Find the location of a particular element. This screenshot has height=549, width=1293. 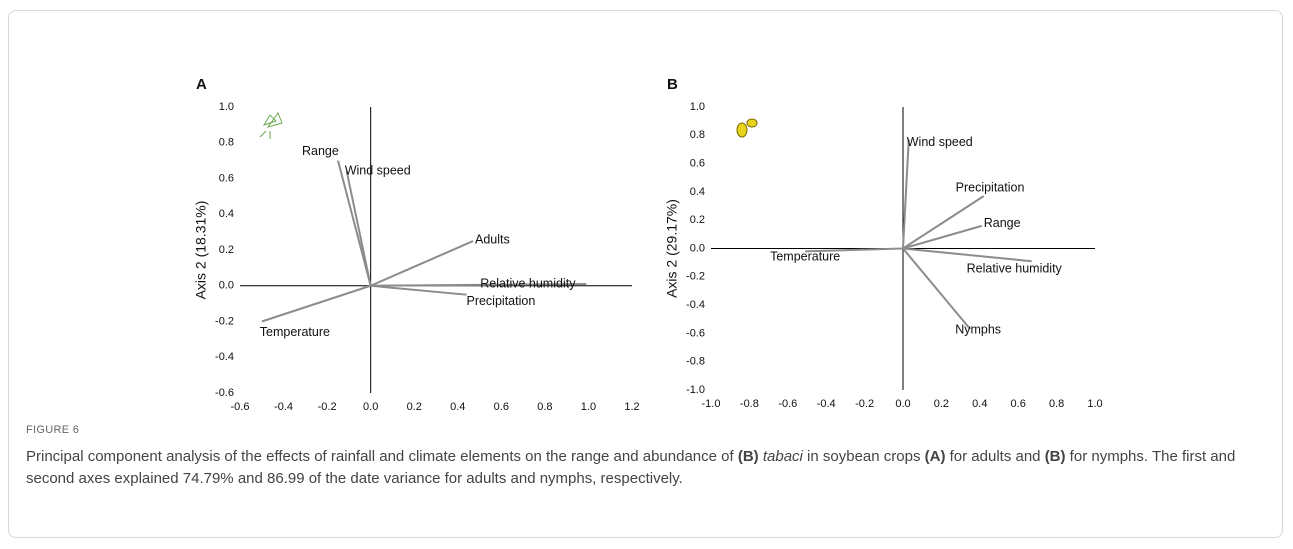

y-tick-label: -0.8 is located at coordinates (695, 362).